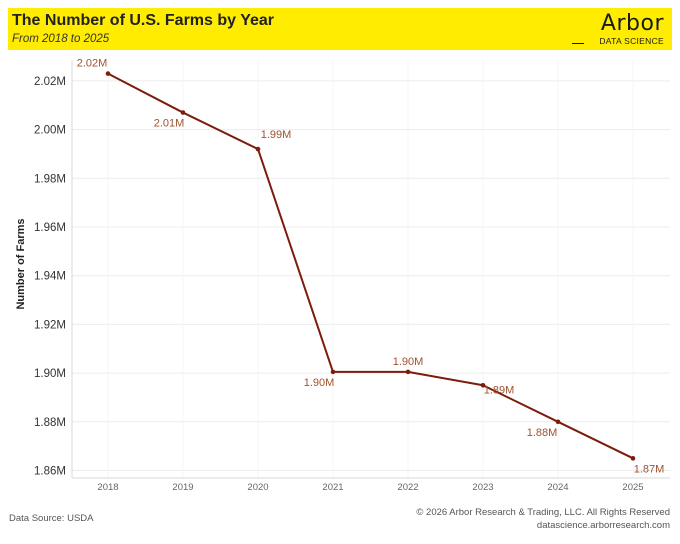 Image resolution: width=680 pixels, height=544 pixels. Describe the element at coordinates (50, 374) in the screenshot. I see `y-tick-label: 1.90M` at that location.